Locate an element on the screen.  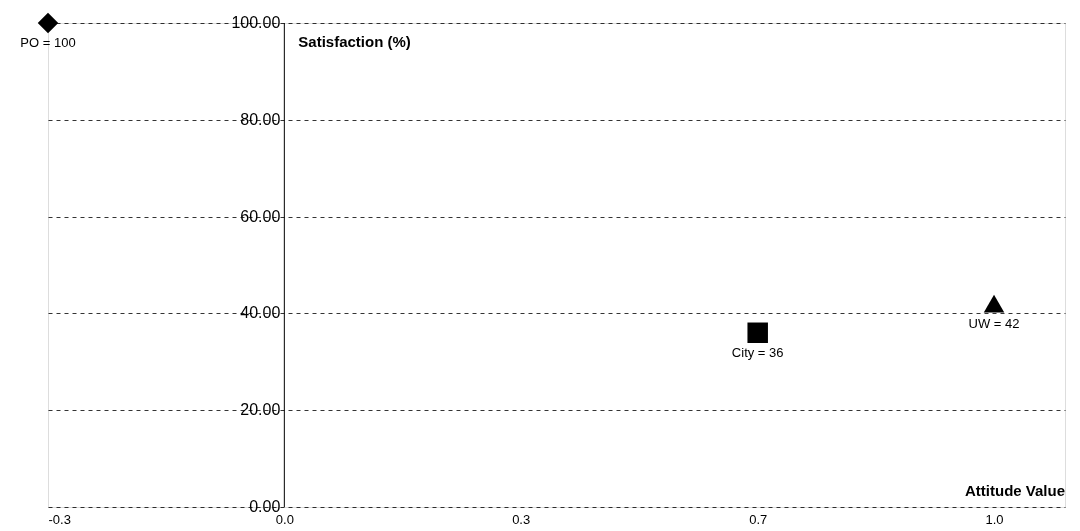
data-label: PO = 100 is located at coordinates (48, 42).